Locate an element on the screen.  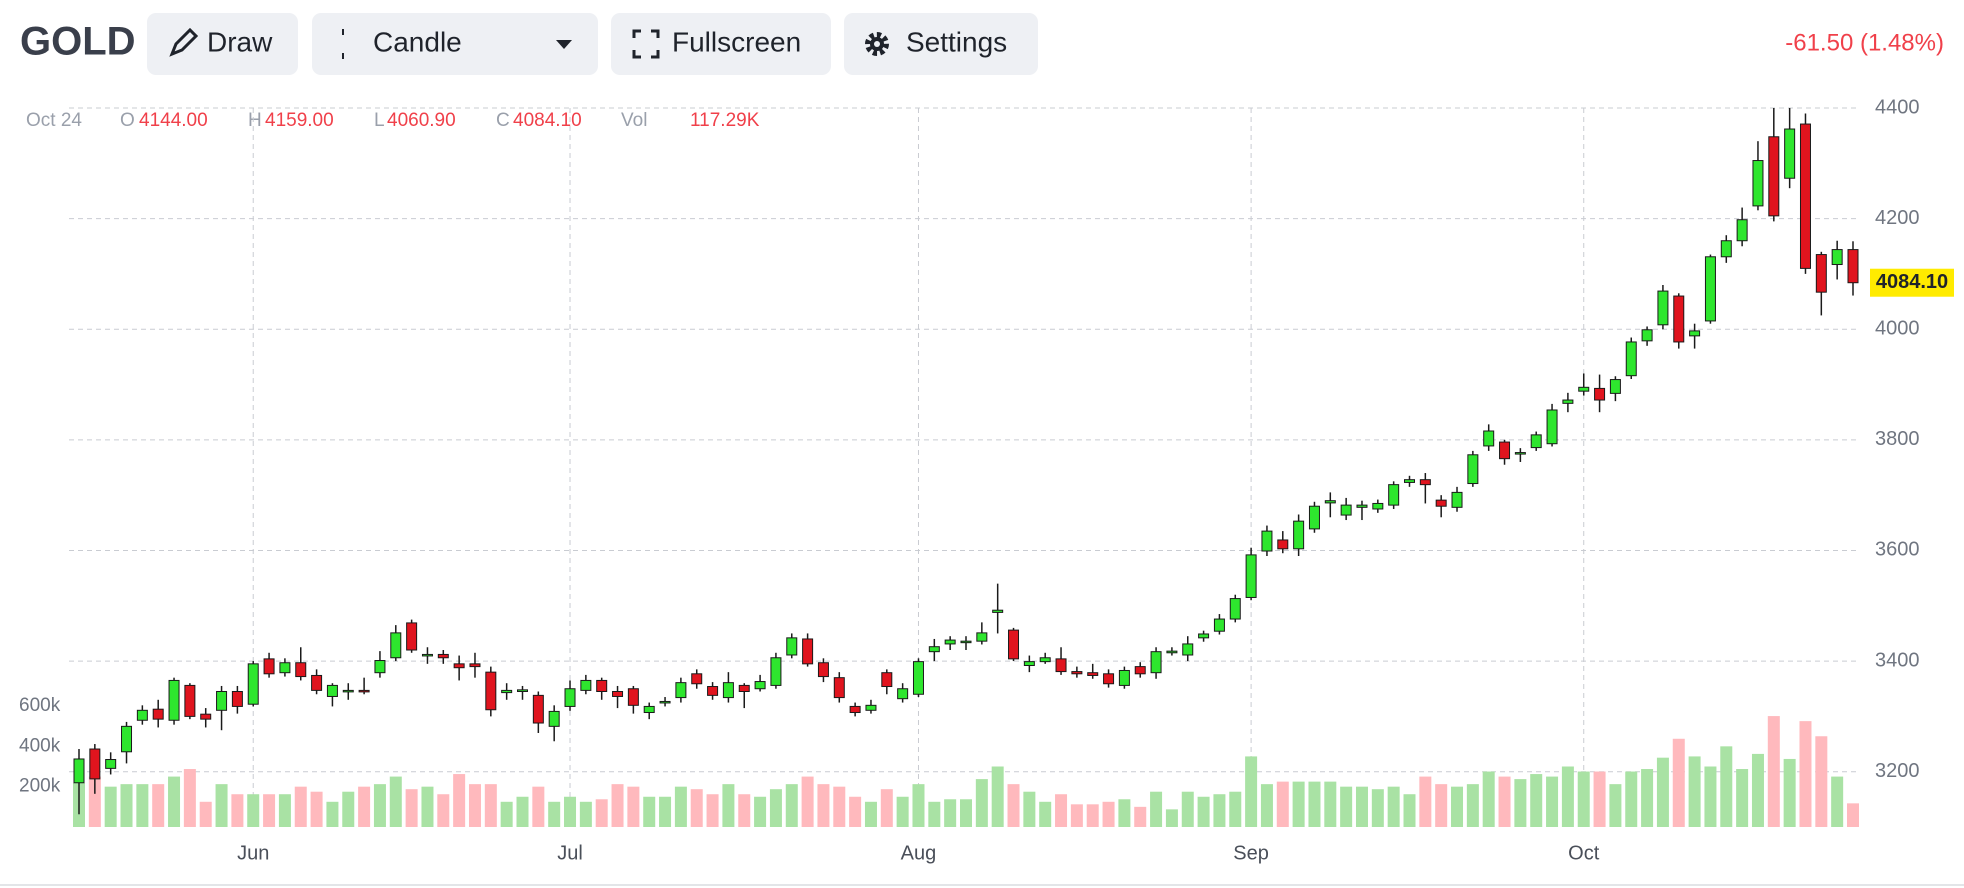
price-change: -61.50 (1.48%) is located at coordinates (1864, 42).